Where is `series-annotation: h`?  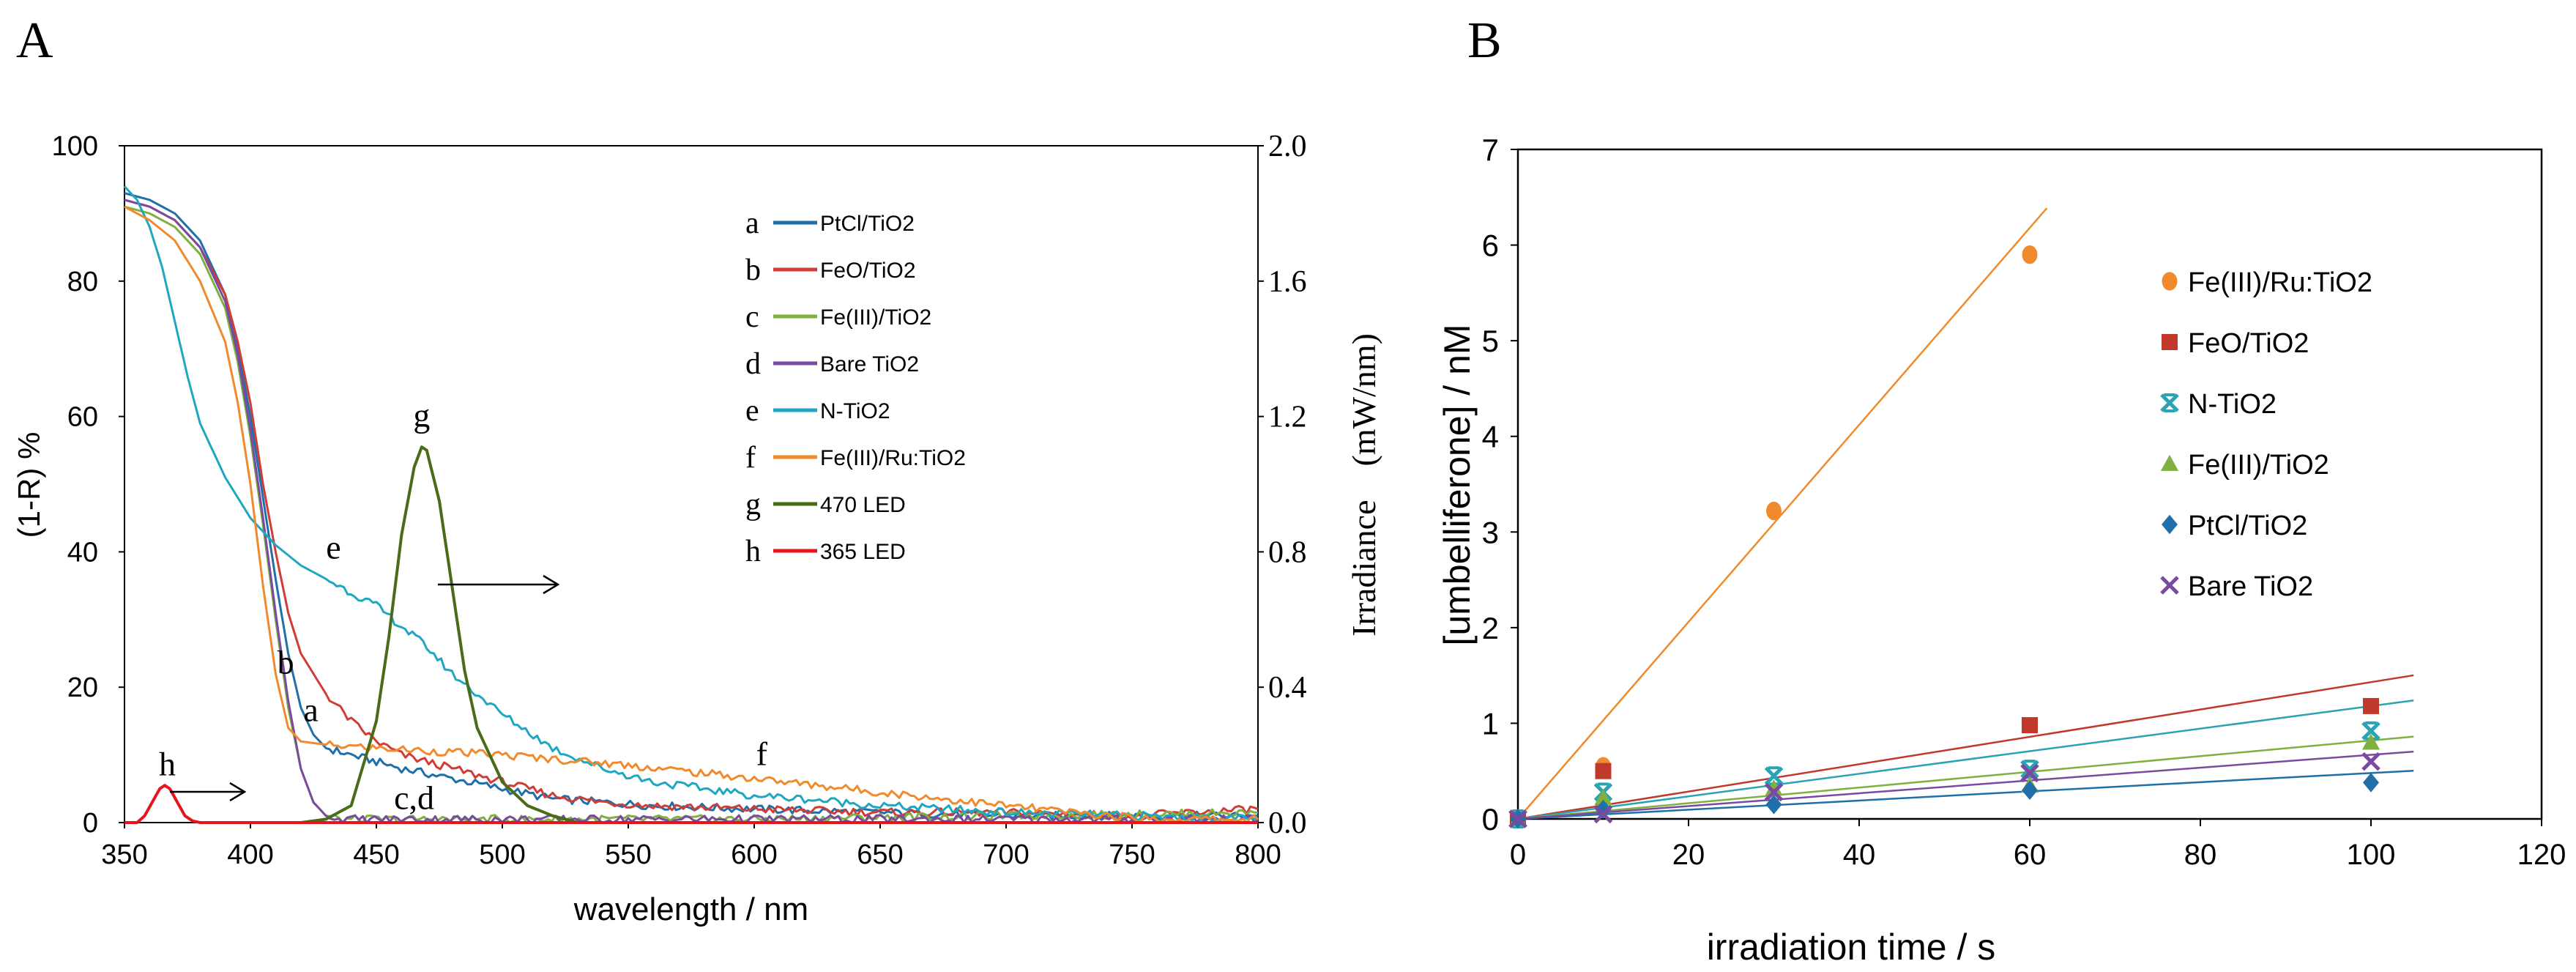 series-annotation: h is located at coordinates (167, 763).